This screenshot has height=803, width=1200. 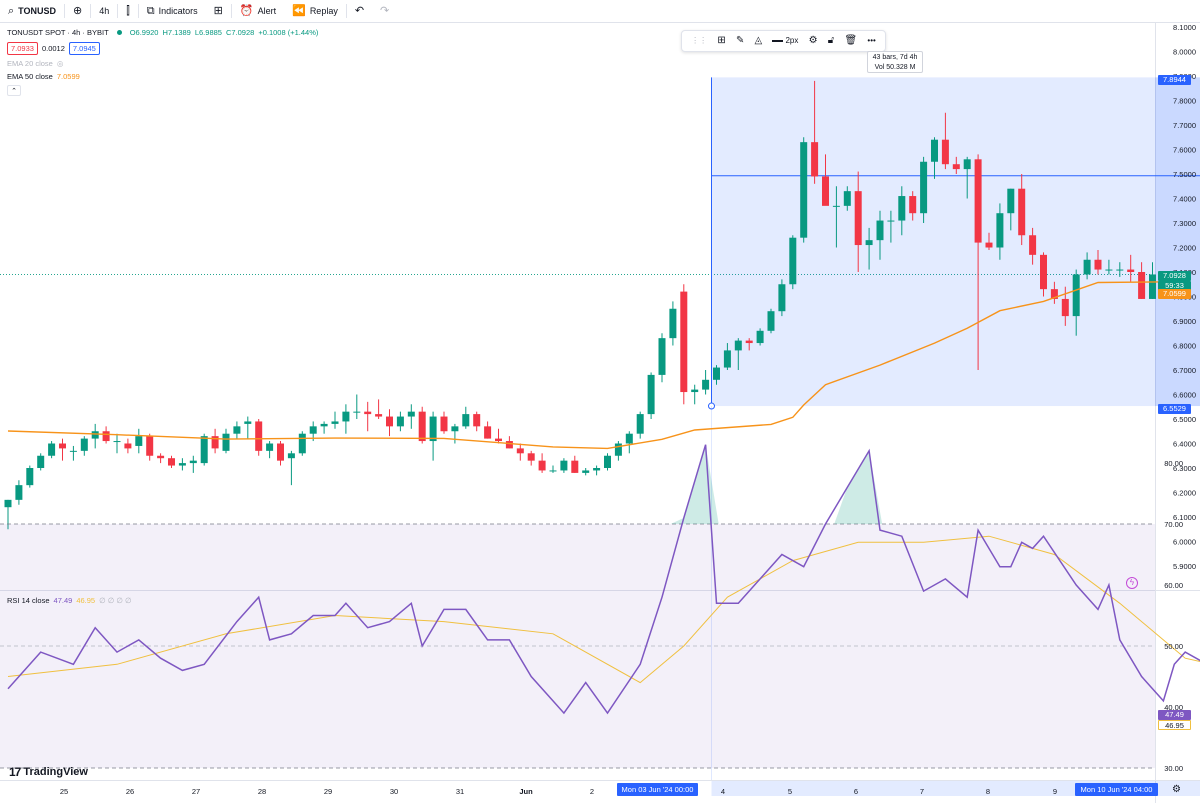 What do you see at coordinates (288, 32) in the screenshot?
I see `legend-change: +0.1008 (+1.44%)` at bounding box center [288, 32].